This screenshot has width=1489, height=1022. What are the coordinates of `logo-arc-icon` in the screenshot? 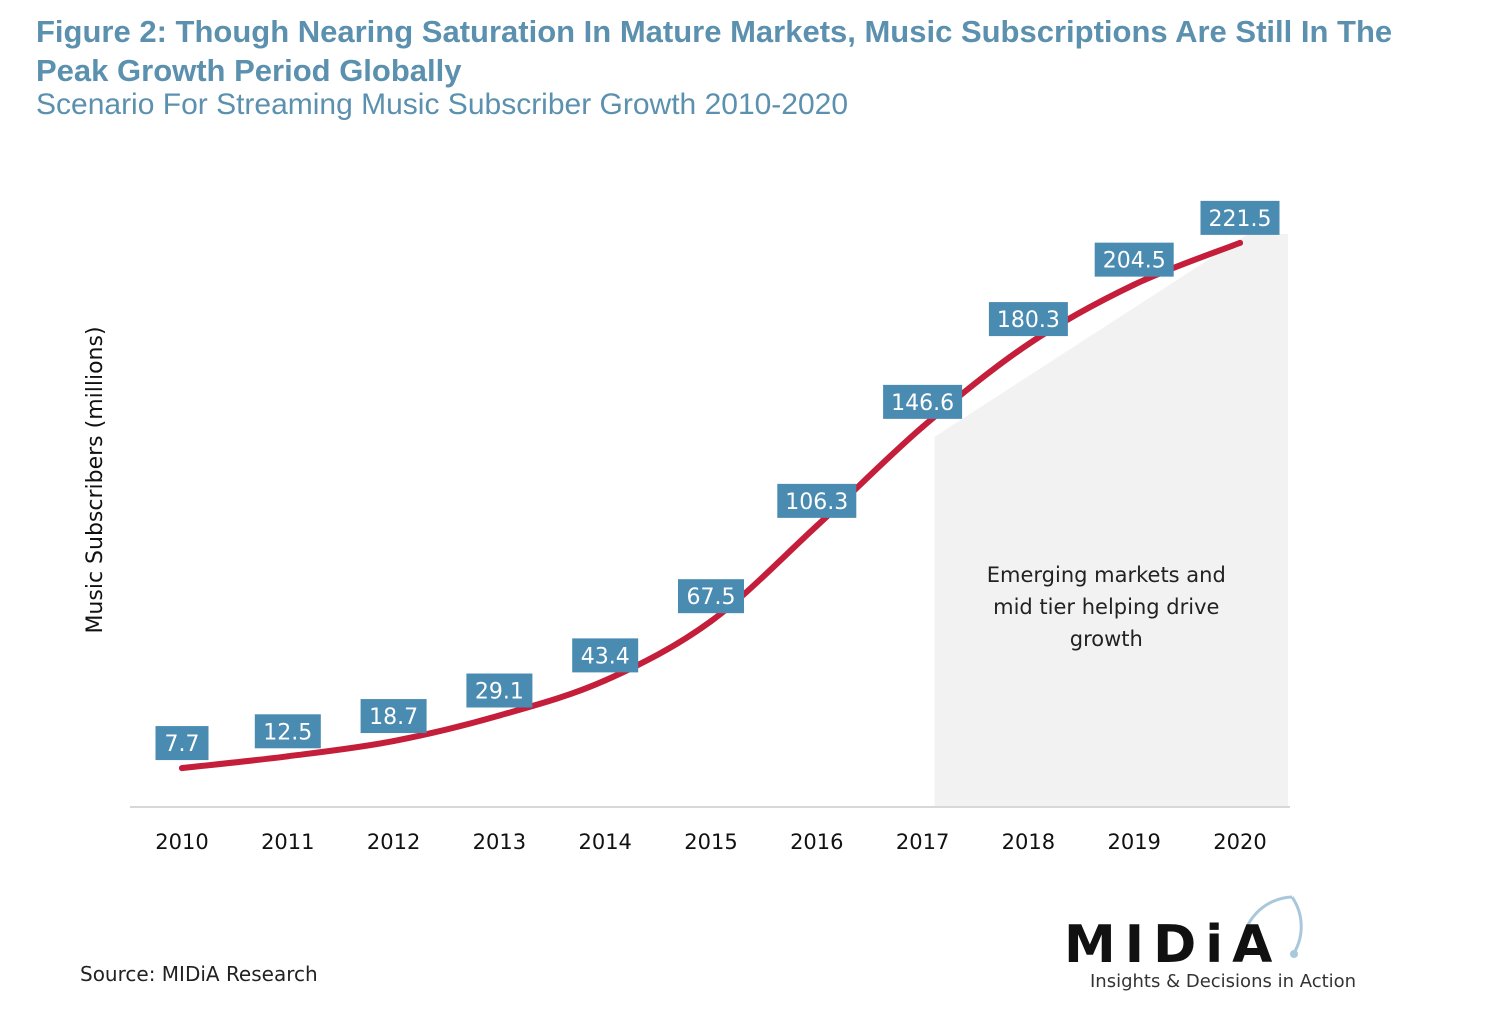 It's located at (1271, 926).